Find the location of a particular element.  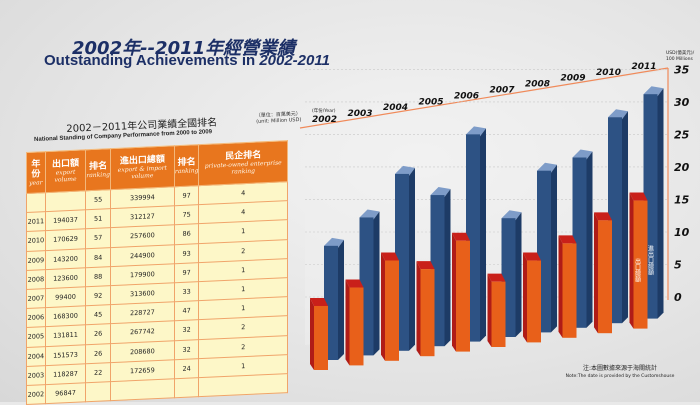

y-tick-label: 30 is located at coordinates (682, 102).